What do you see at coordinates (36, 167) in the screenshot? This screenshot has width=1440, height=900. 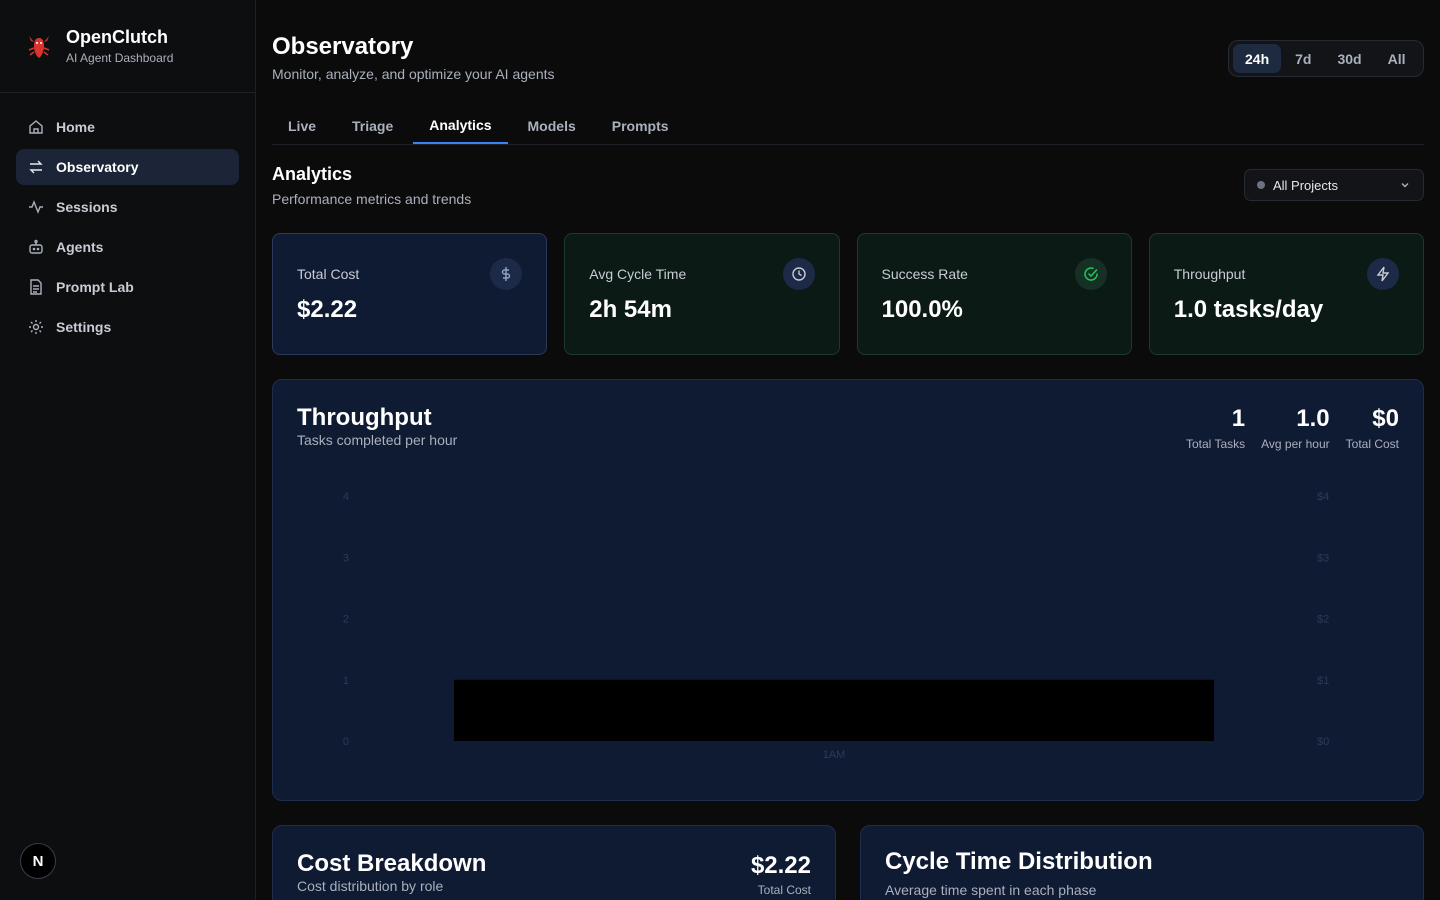 I see `arrows-icon` at bounding box center [36, 167].